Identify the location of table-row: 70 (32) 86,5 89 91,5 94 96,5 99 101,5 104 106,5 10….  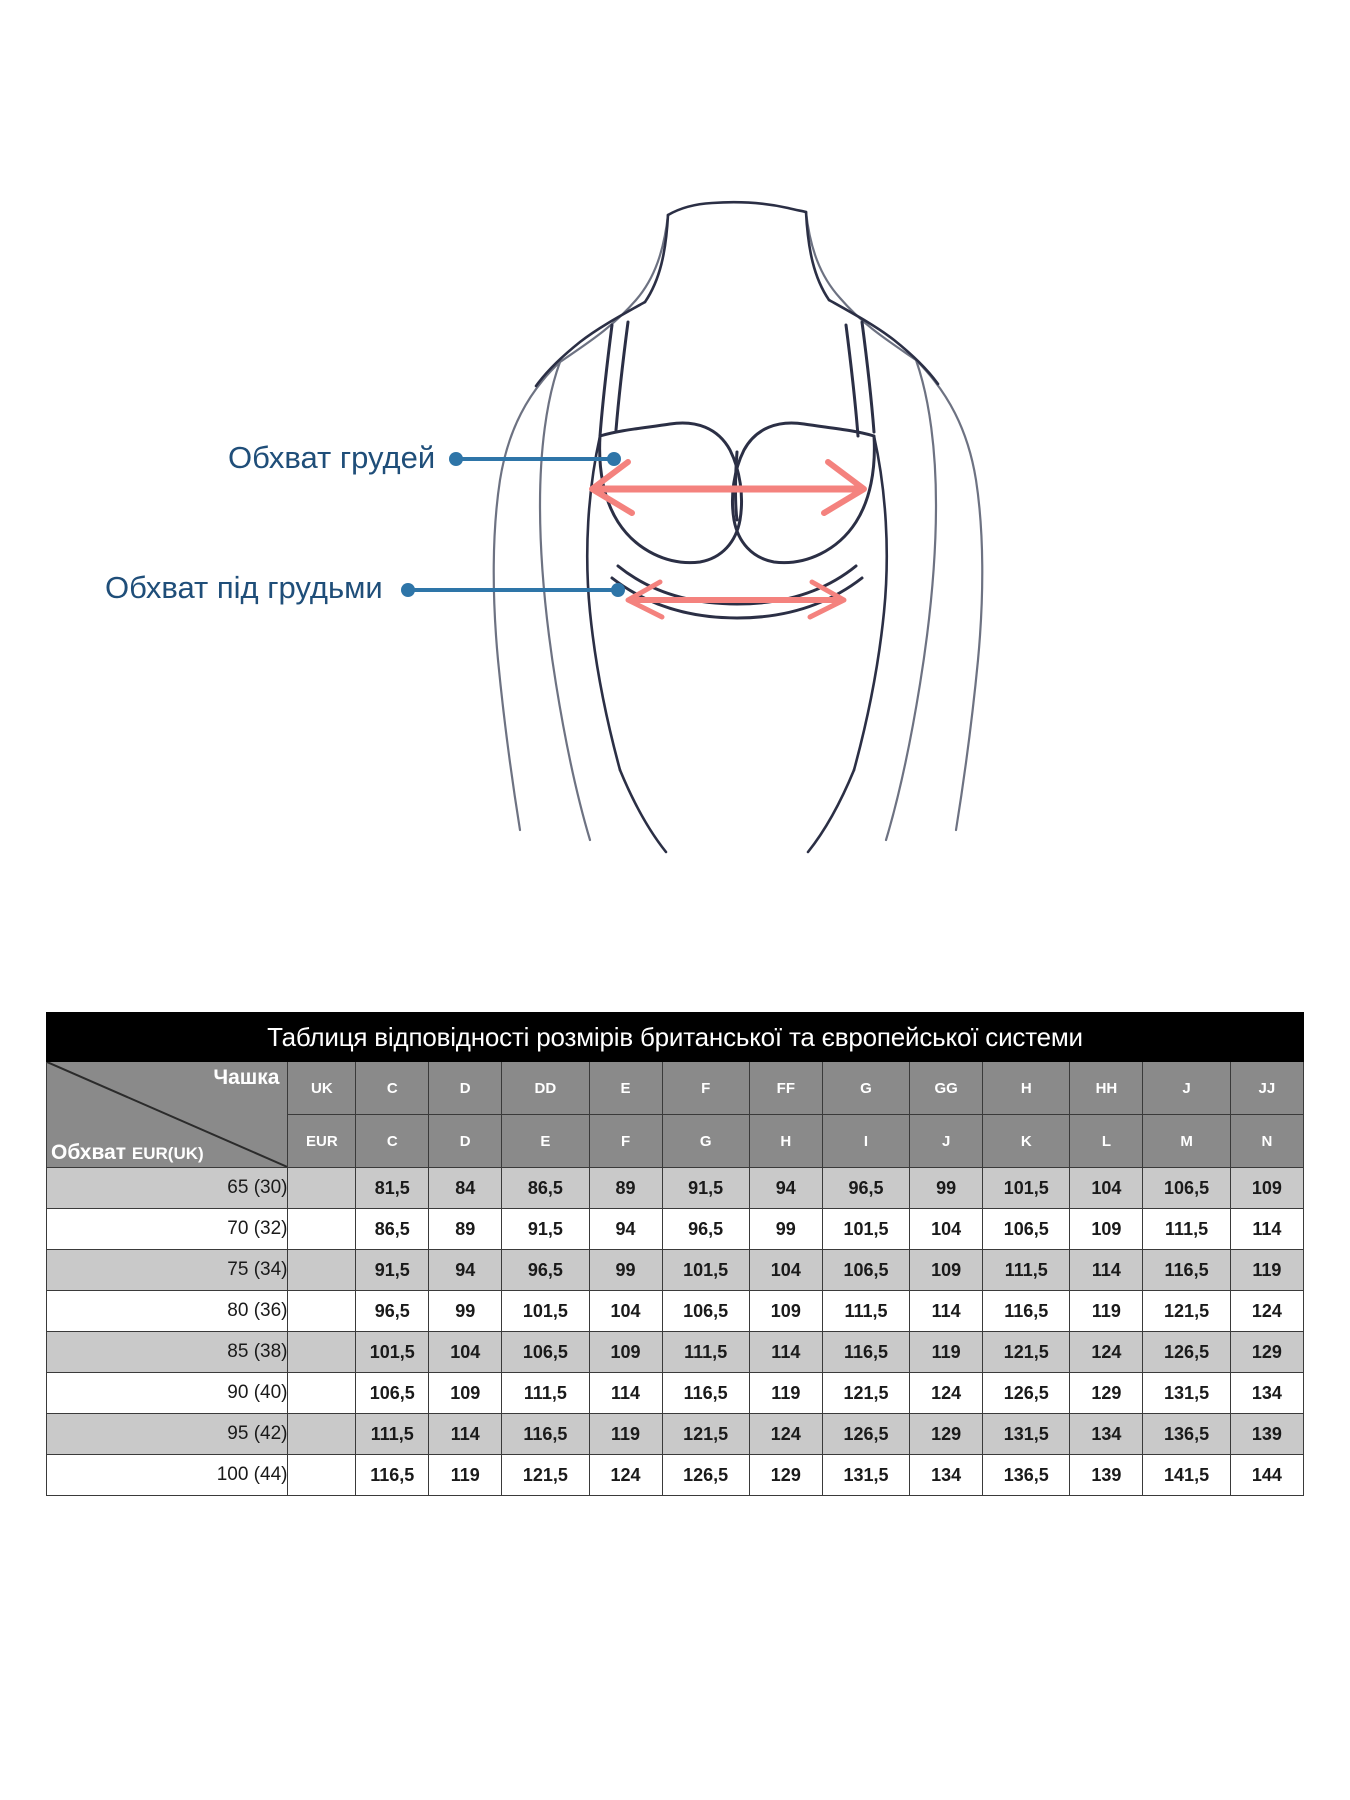
(675, 1229).